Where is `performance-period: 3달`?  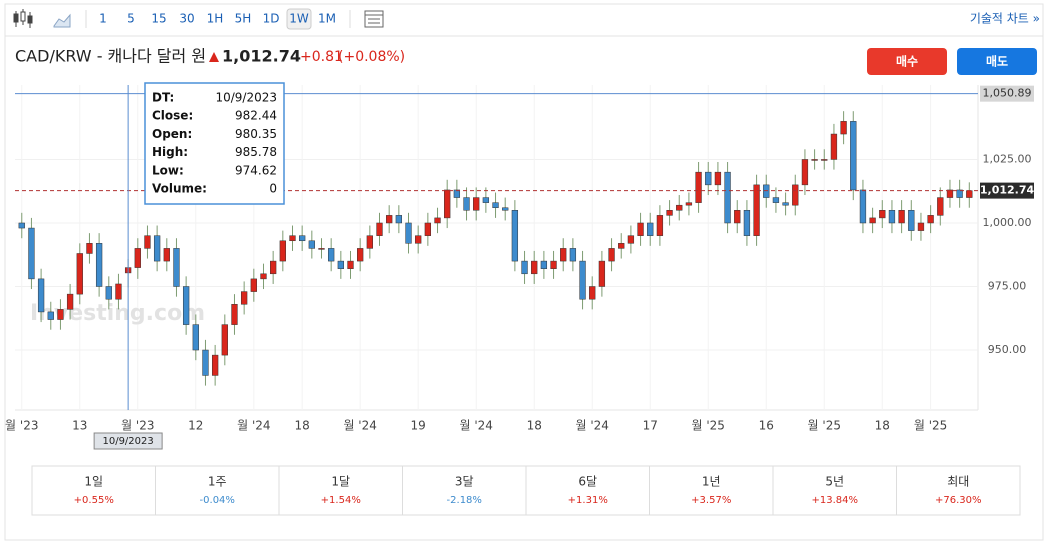 performance-period: 3달 is located at coordinates (464, 482).